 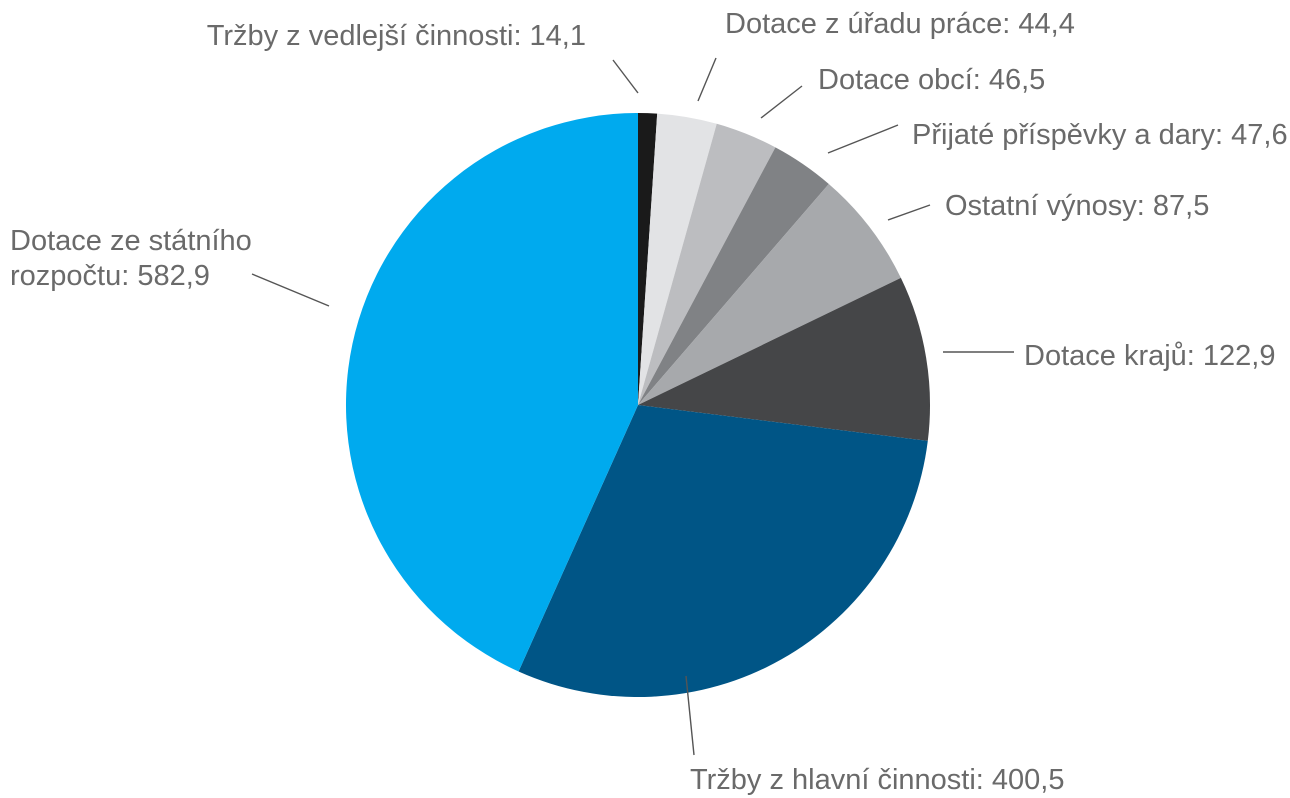 What do you see at coordinates (723, 551) in the screenshot?
I see `pie-slice-trzby-z-hlavni-cinnosti` at bounding box center [723, 551].